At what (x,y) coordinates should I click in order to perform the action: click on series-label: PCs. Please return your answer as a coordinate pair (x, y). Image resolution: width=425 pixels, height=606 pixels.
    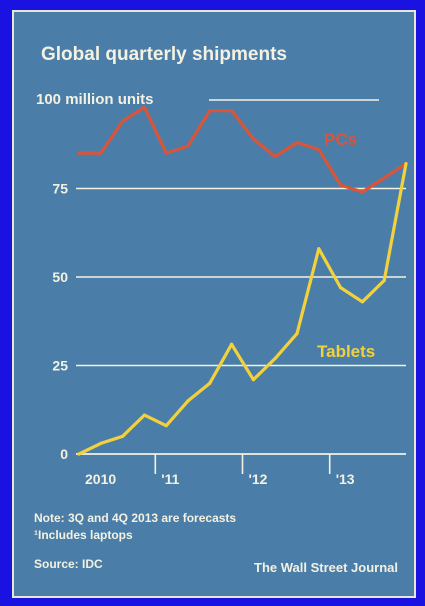
    Looking at the image, I should click on (340, 139).